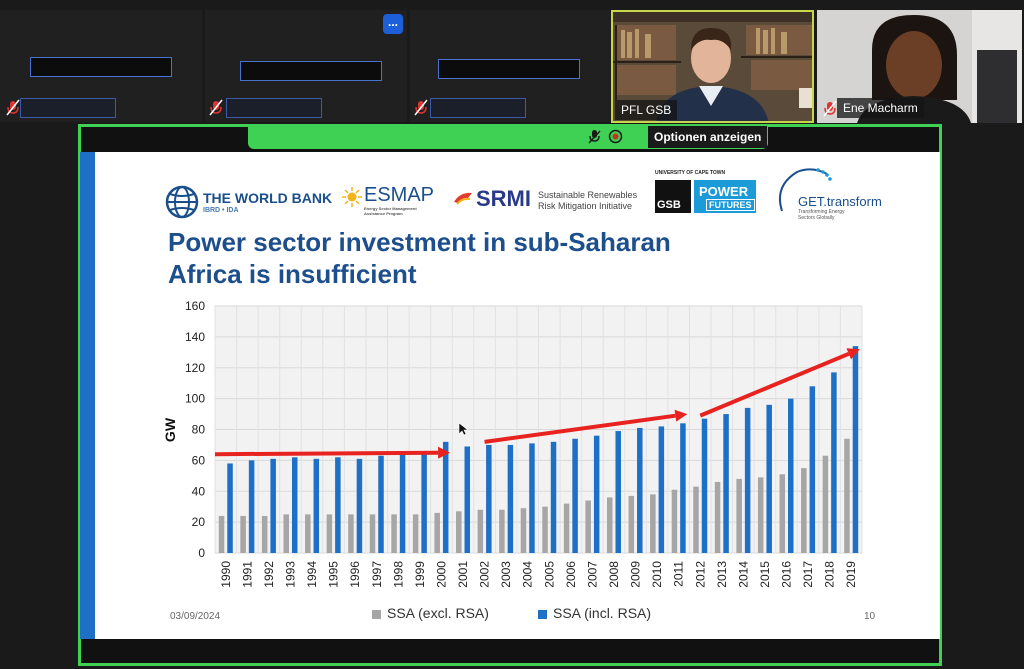  What do you see at coordinates (571, 574) in the screenshot?
I see `x-tick-label: 2006` at bounding box center [571, 574].